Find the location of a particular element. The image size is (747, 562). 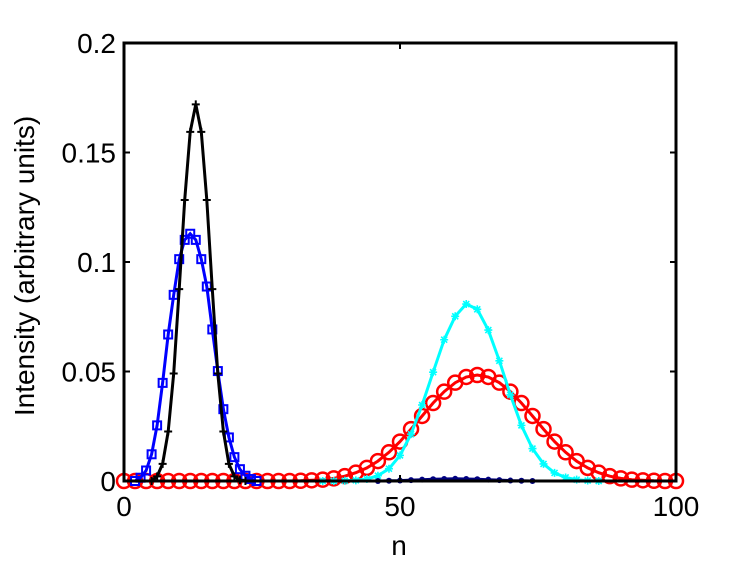

y-tick-label: 0.1 is located at coordinates (96, 262).